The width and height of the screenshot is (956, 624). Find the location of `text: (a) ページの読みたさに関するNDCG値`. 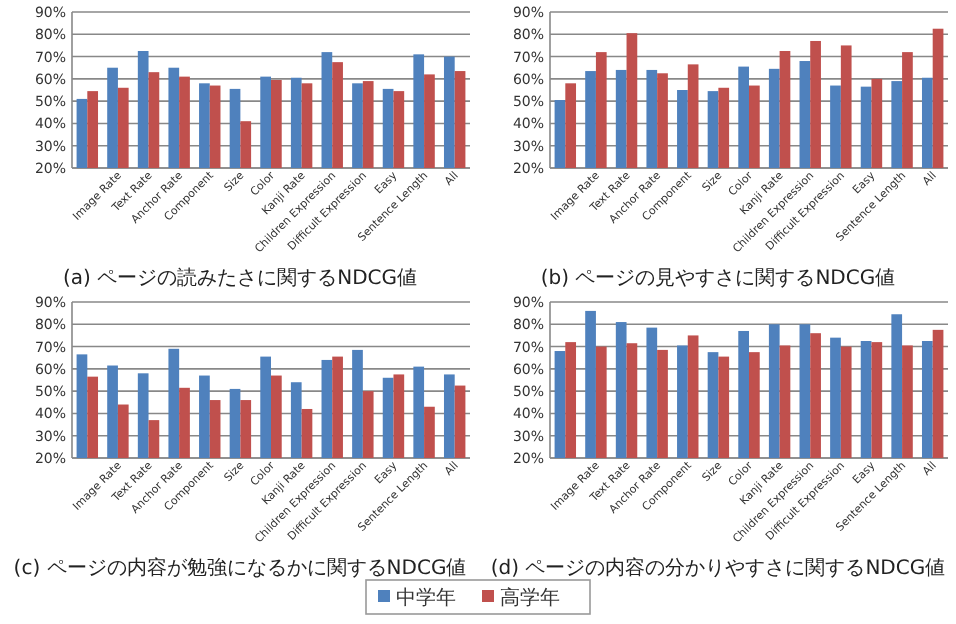

text: (a) ページの読みたさに関するNDCG値 is located at coordinates (240, 278).